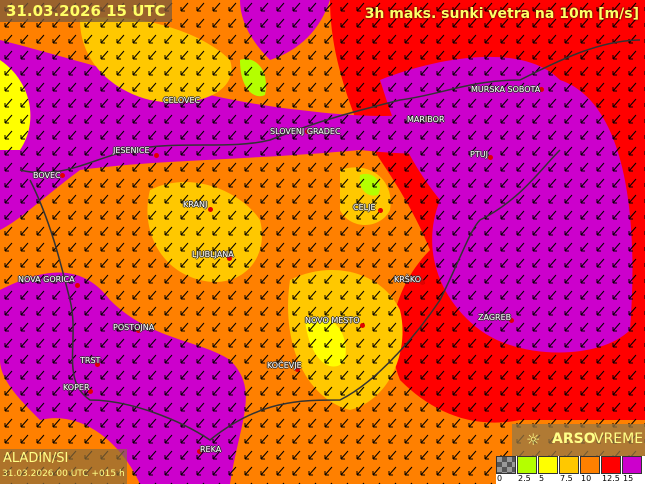 This screenshot has width=645, height=484. What do you see at coordinates (211, 449) in the screenshot?
I see `city-label: REKA` at bounding box center [211, 449].